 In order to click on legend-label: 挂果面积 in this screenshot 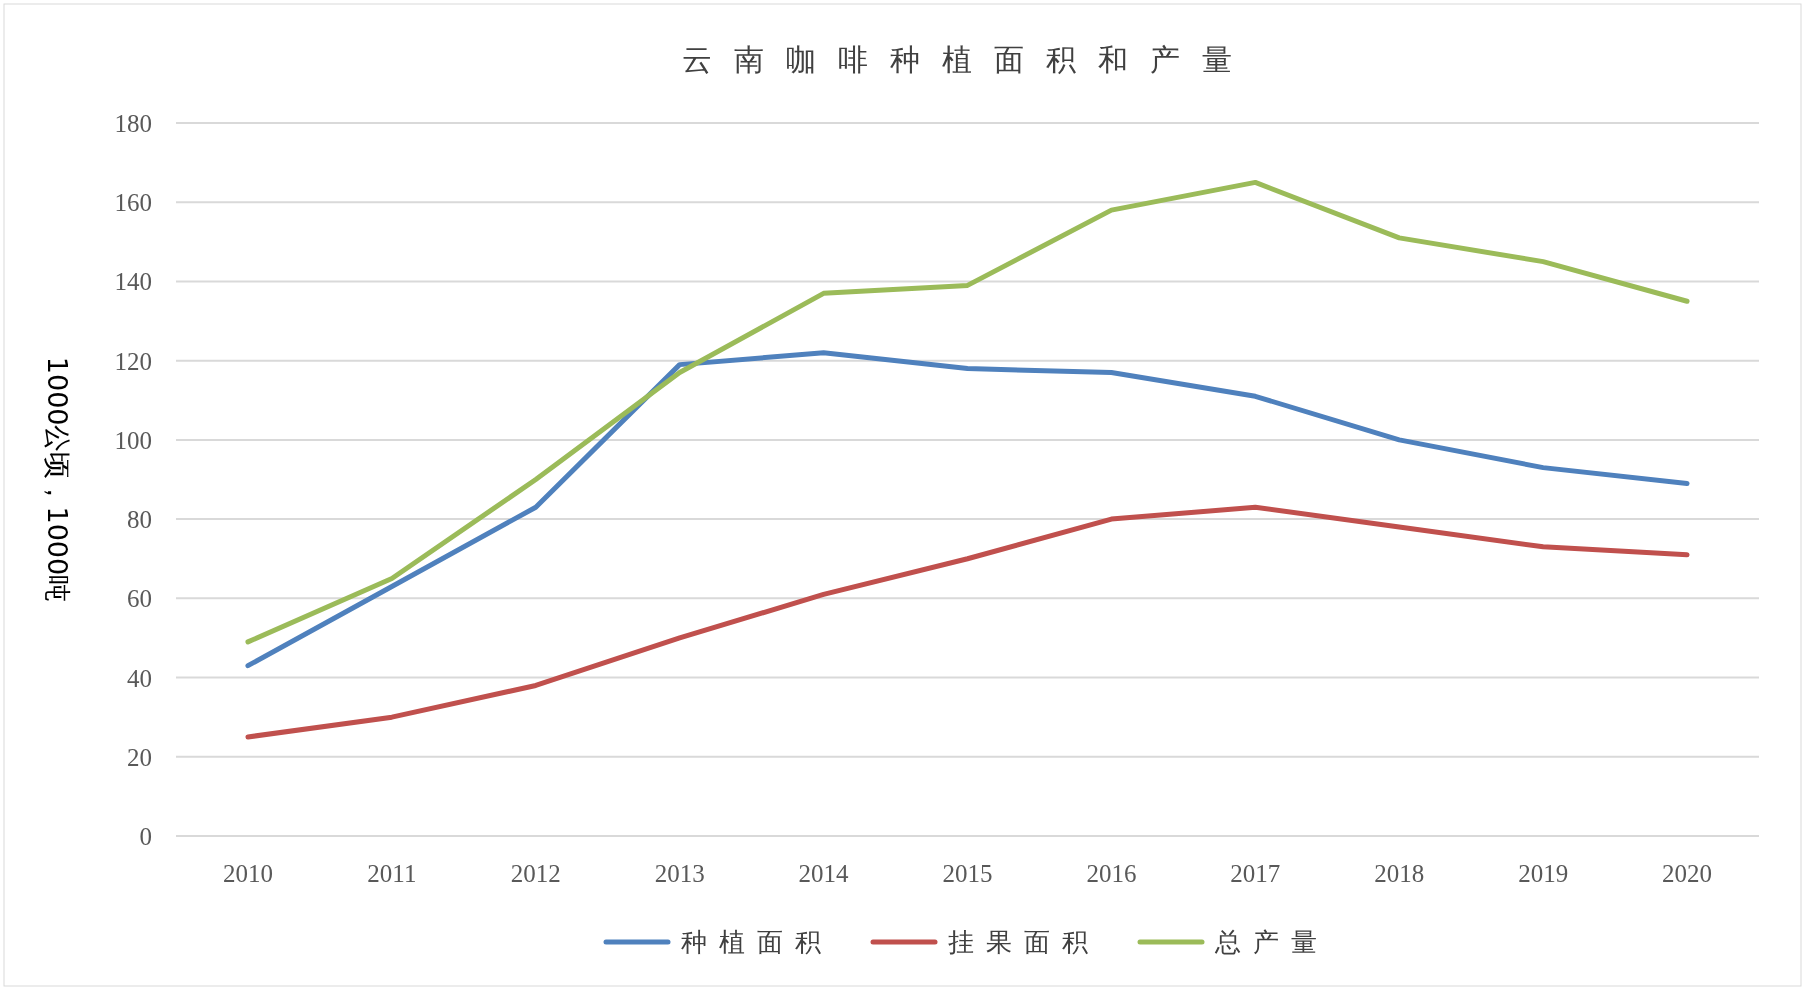, I will do `click(1024, 942)`.